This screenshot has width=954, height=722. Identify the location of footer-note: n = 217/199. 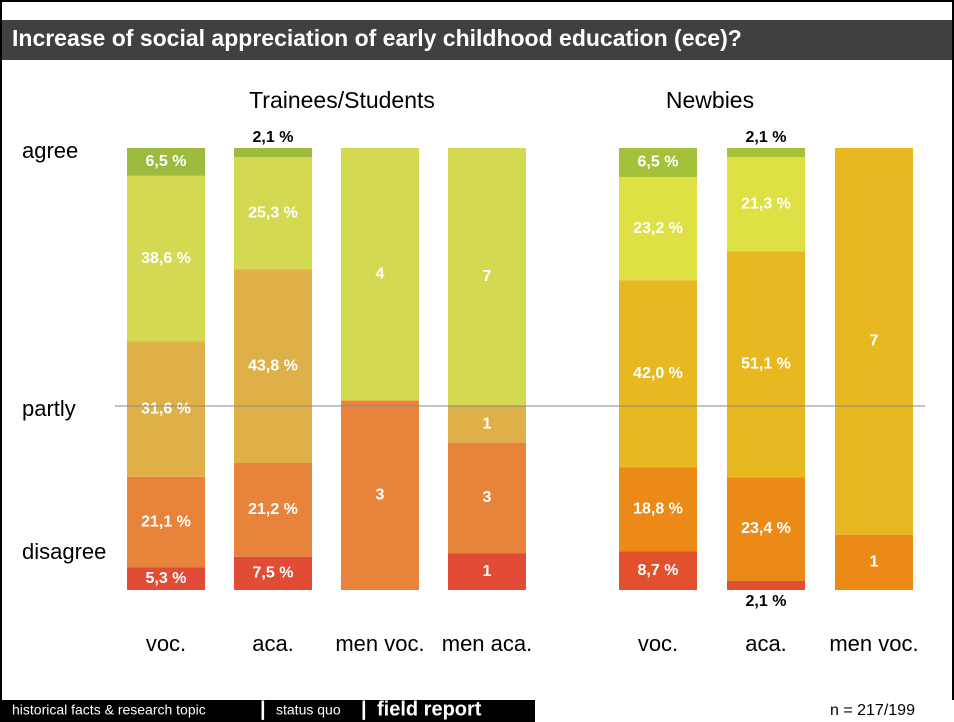
(872, 710).